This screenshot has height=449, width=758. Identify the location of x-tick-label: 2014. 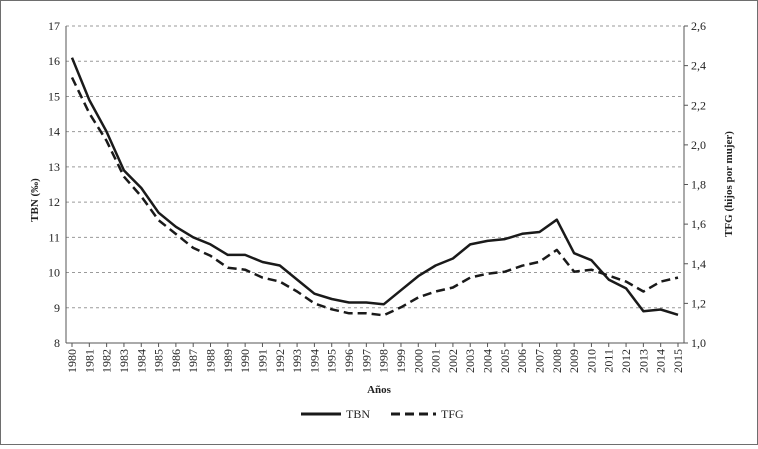
(661, 361).